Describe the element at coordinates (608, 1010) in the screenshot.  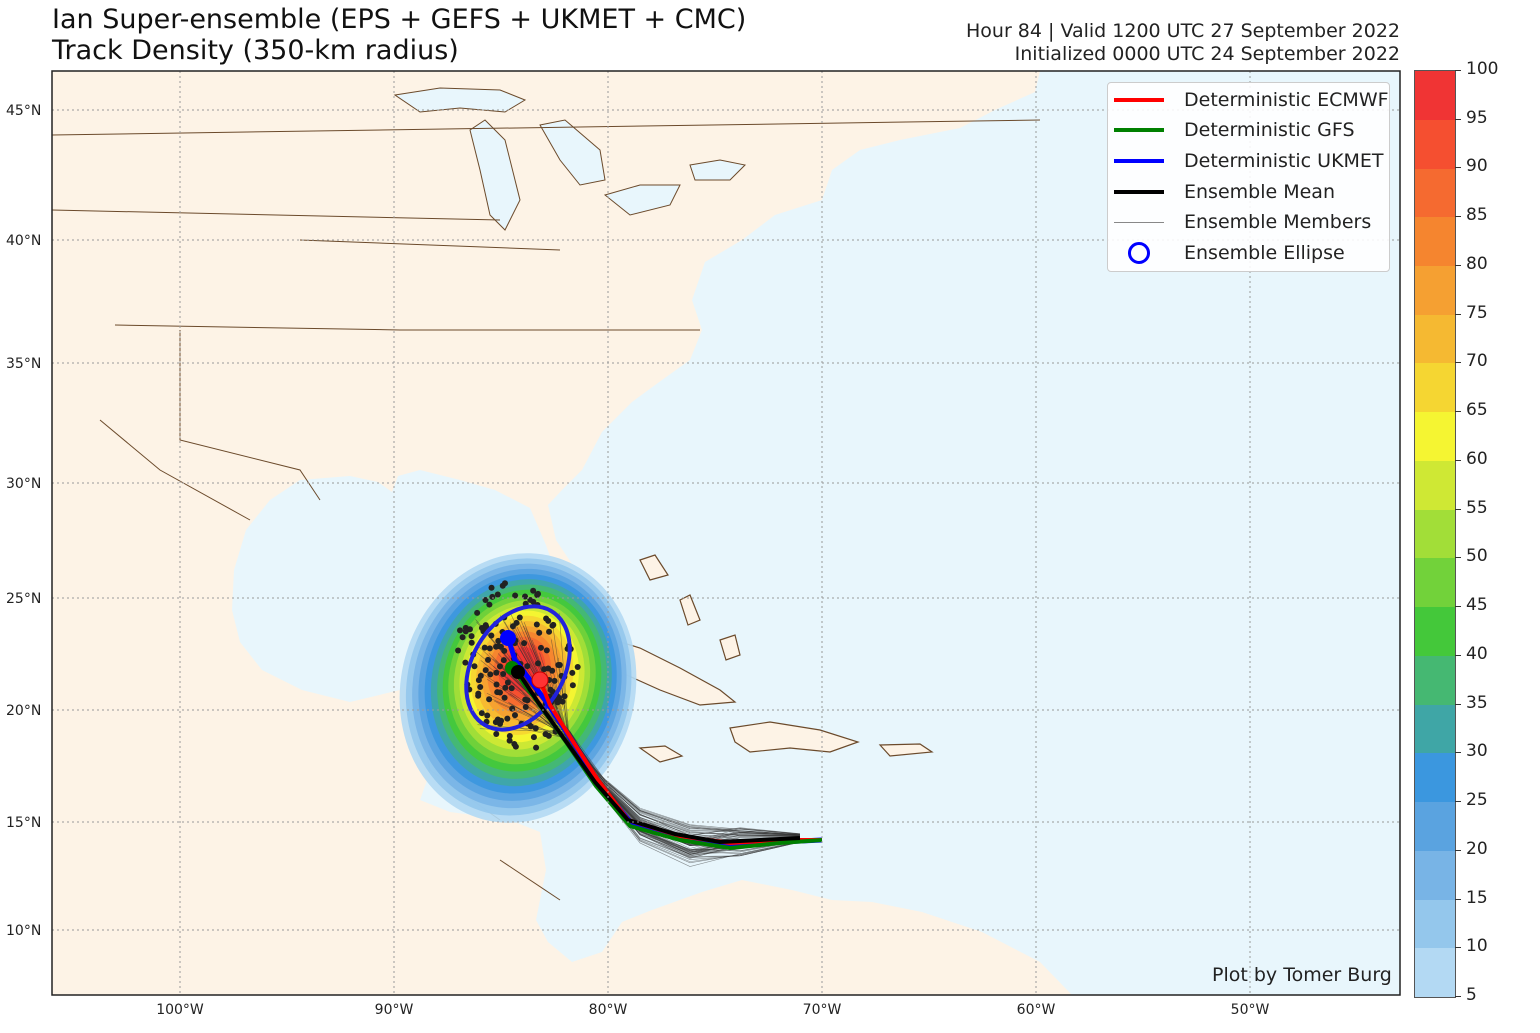
I see `lon-label: 80°W` at that location.